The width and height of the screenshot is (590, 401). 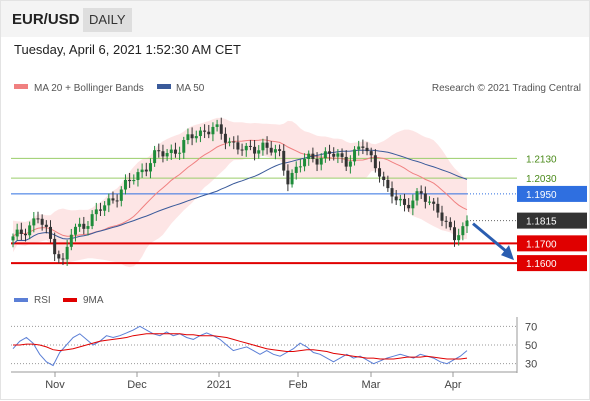 I want to click on rsi-tick-label: 30, so click(x=531, y=365).